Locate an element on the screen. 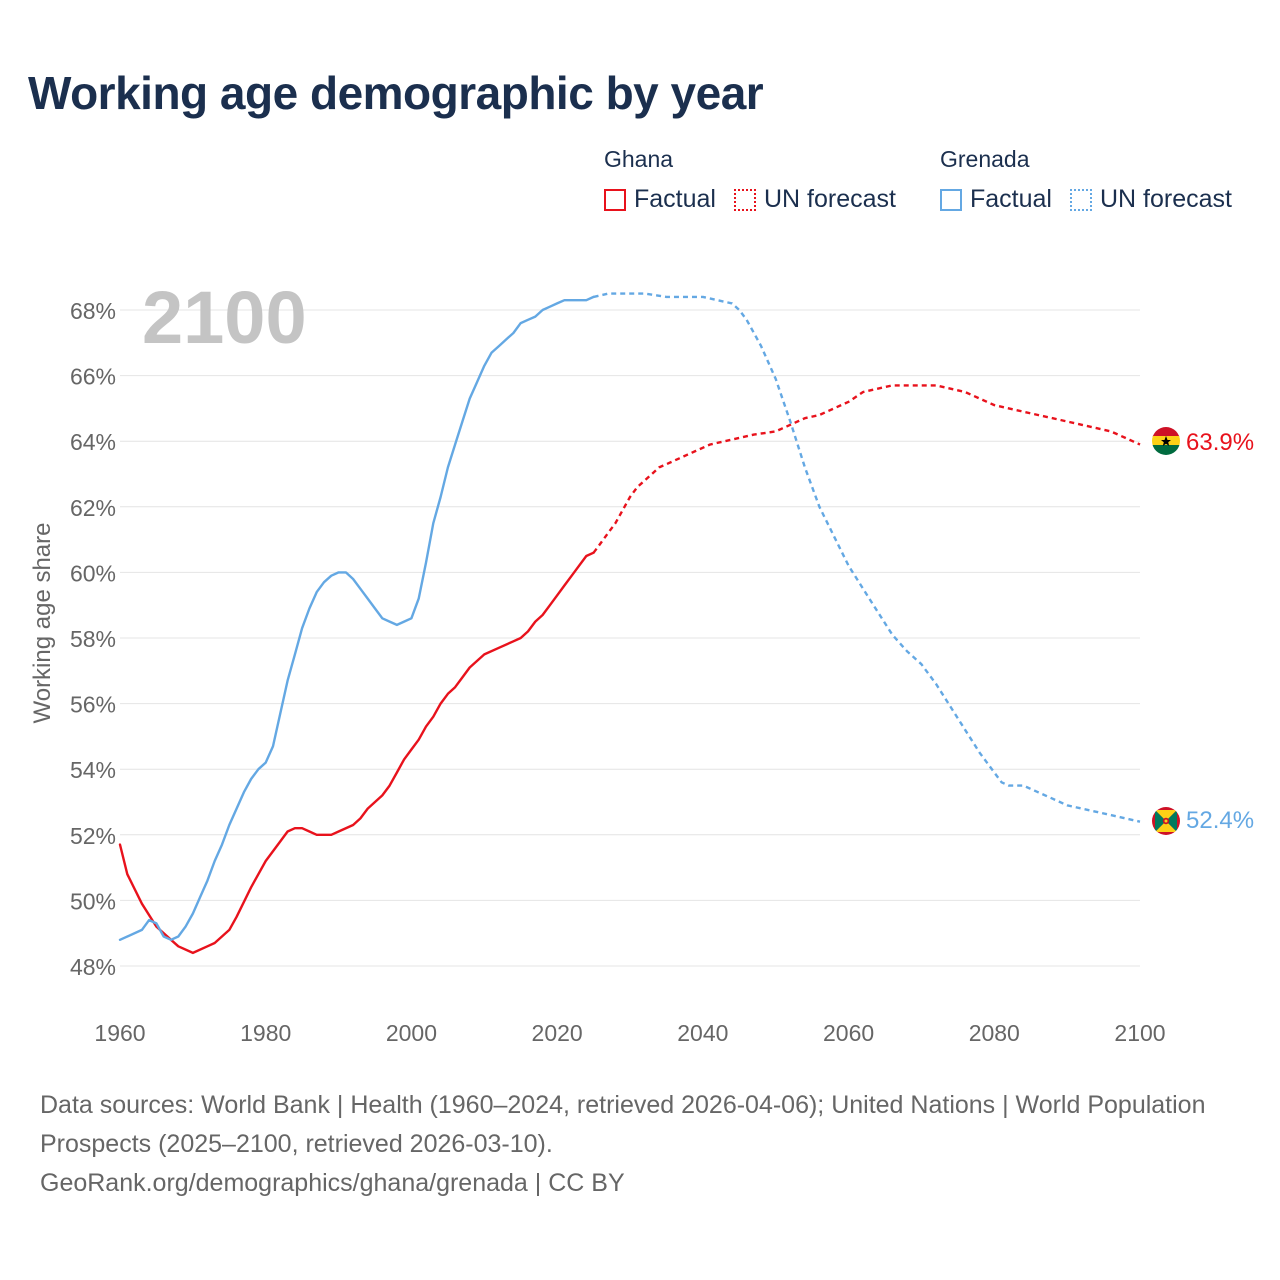  legend-grenada-country: Grenada is located at coordinates (985, 159).